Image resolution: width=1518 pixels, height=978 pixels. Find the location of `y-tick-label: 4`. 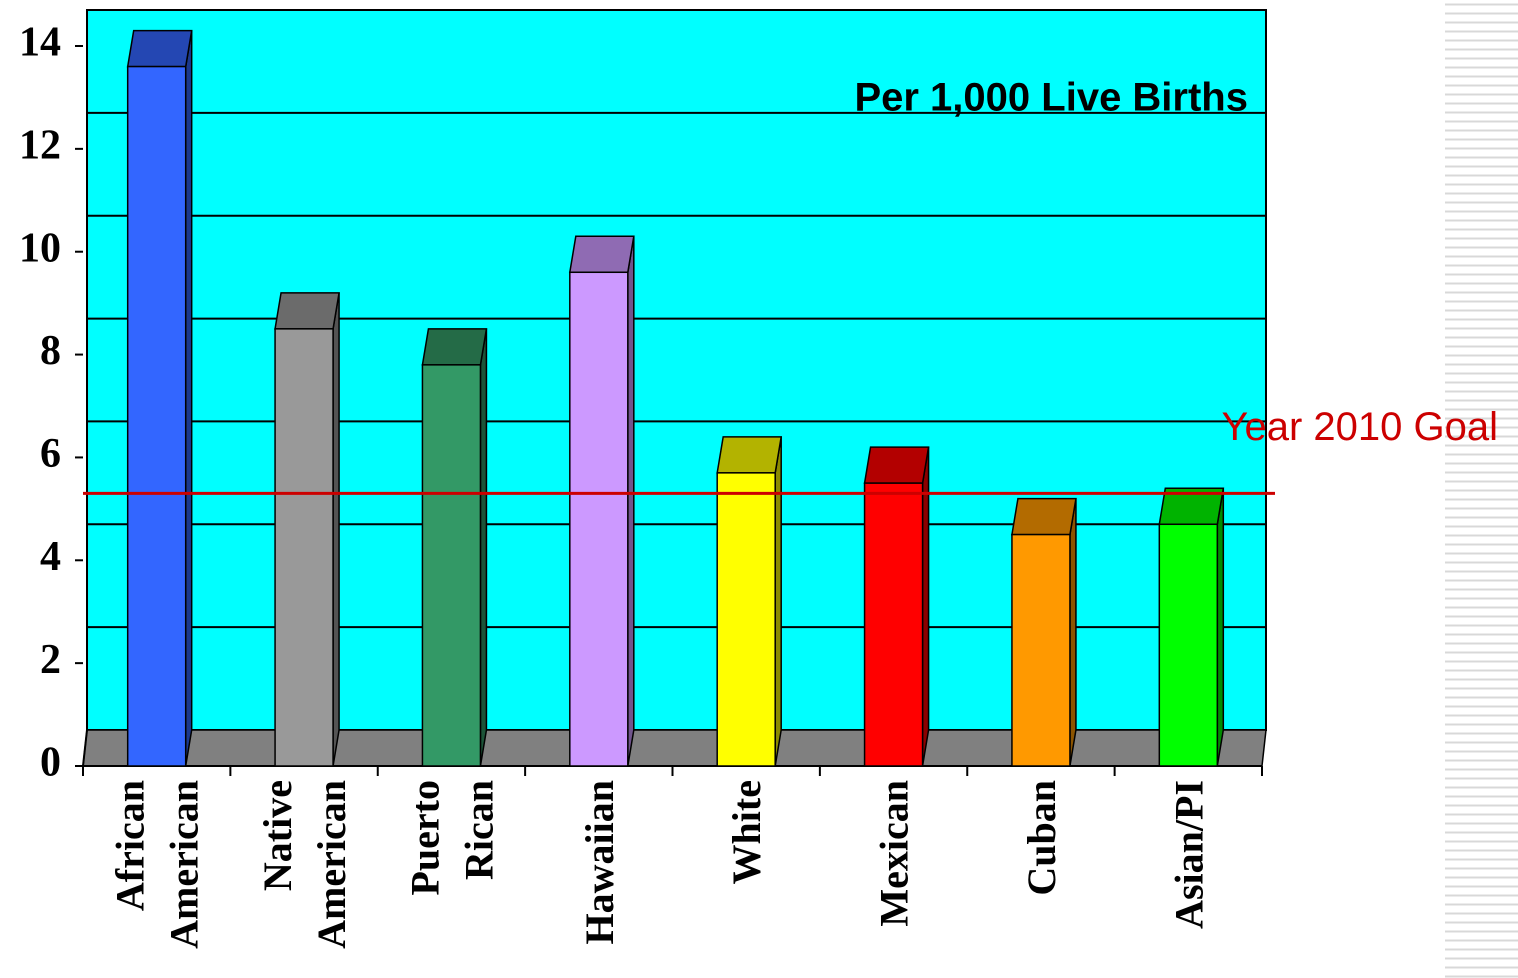

y-tick-label: 4 is located at coordinates (50, 557).